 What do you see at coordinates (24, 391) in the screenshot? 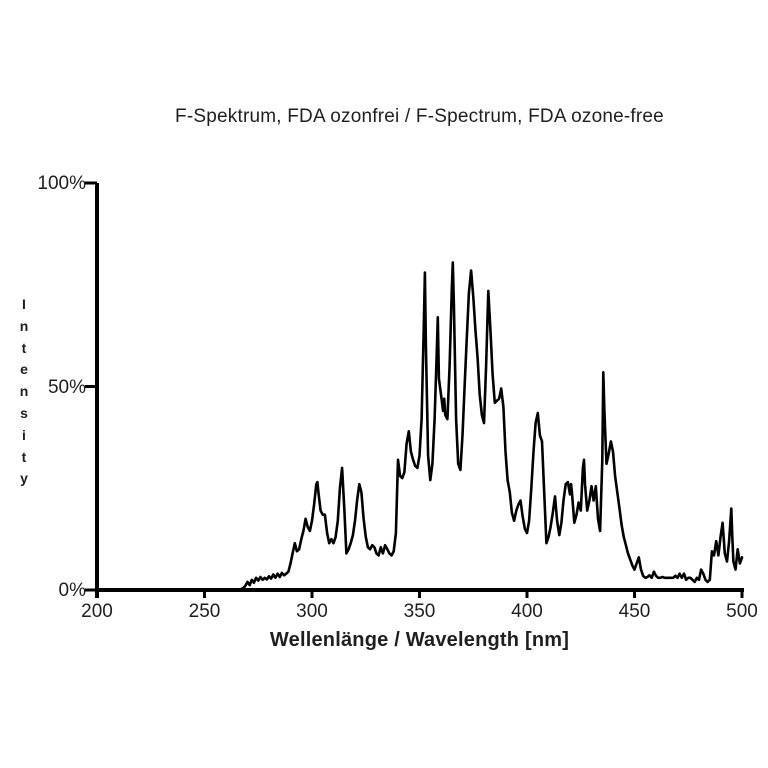
I see `y-axis-label: I n t e n s i t y` at bounding box center [24, 391].